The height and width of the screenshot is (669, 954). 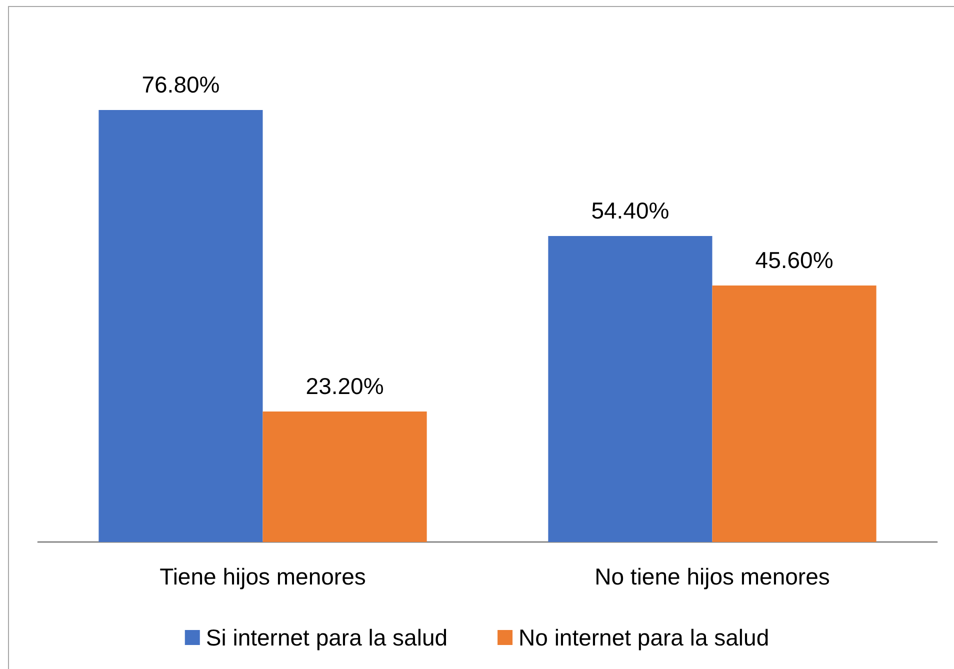 I want to click on x-tick-label: No tiene hijos menores, so click(x=712, y=577).